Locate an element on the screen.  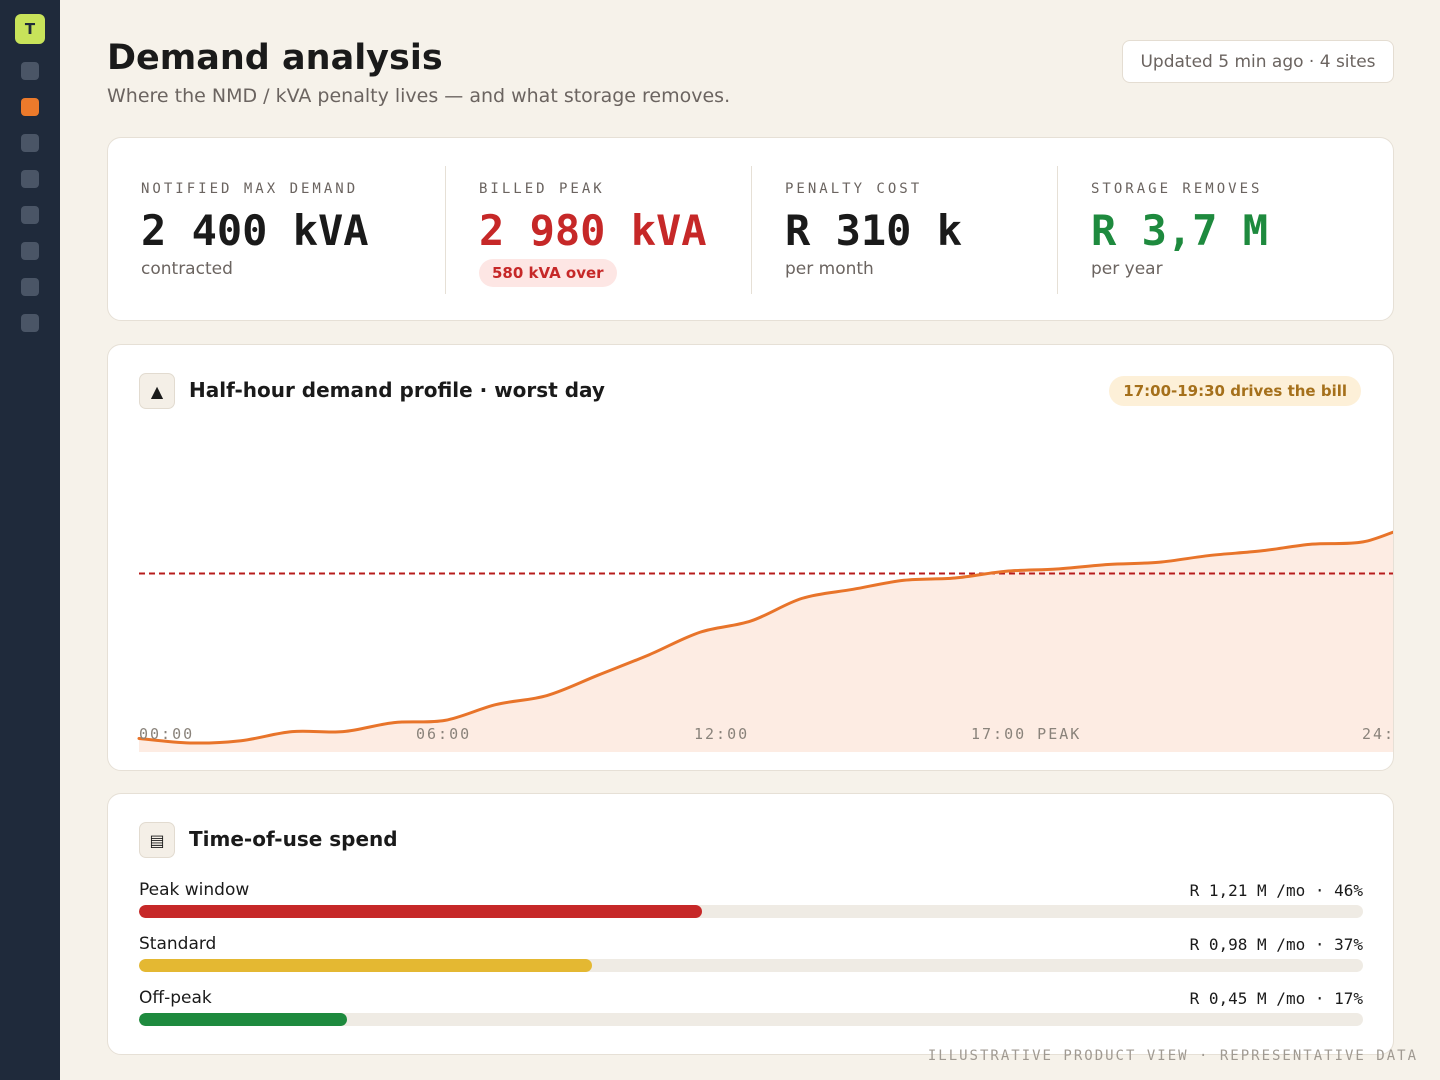
kpi-label: STORAGE REMOVES is located at coordinates (1177, 189).